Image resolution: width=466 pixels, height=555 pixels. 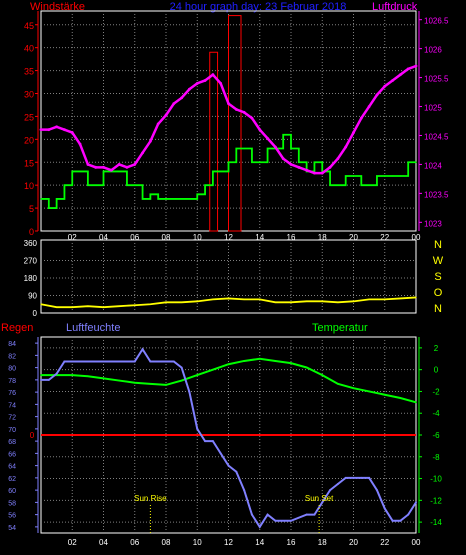 I want to click on tick-label: -14, so click(x=436, y=522).